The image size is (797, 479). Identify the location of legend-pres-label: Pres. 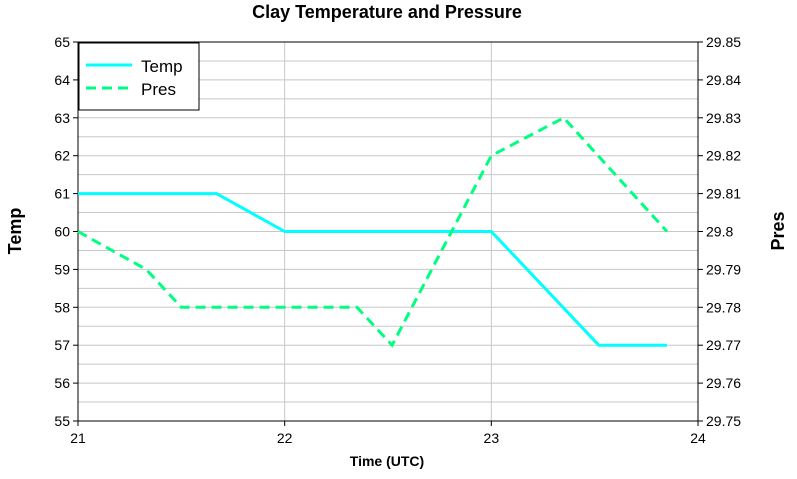
(158, 89).